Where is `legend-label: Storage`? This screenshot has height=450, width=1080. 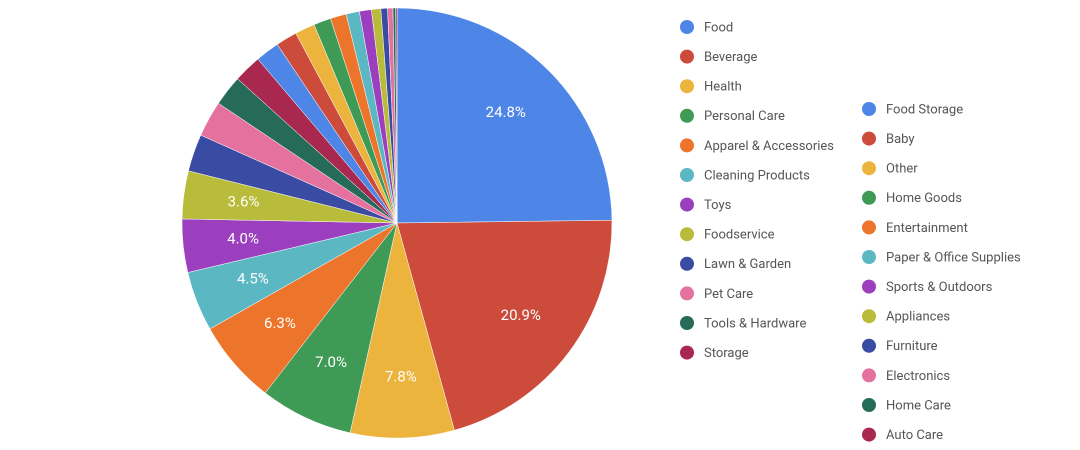
legend-label: Storage is located at coordinates (726, 353).